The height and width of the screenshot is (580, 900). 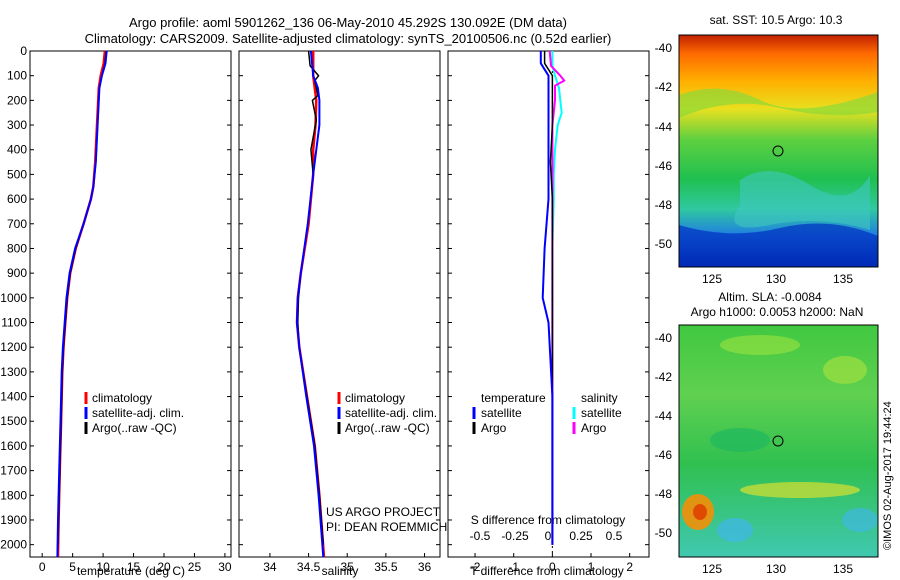 I want to click on salinity-x-axis: 34 34.5 35 35.5 36 salinity, so click(x=347, y=569).